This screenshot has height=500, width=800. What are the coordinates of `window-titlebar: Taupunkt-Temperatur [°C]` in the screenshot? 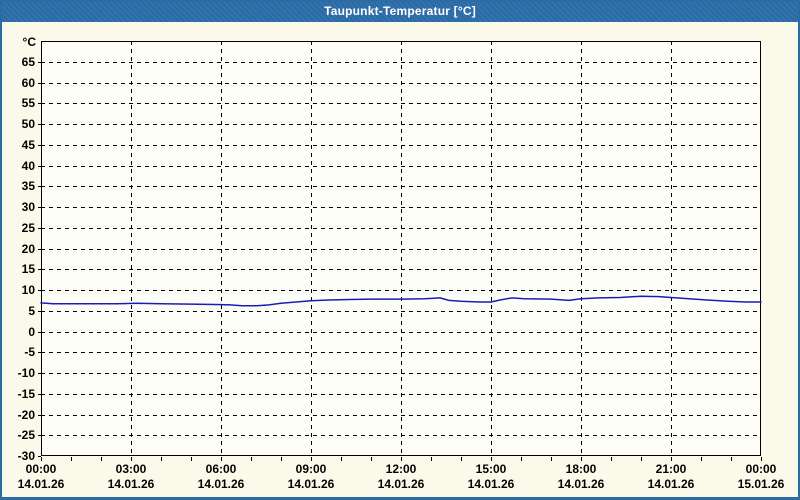 It's located at (400, 12).